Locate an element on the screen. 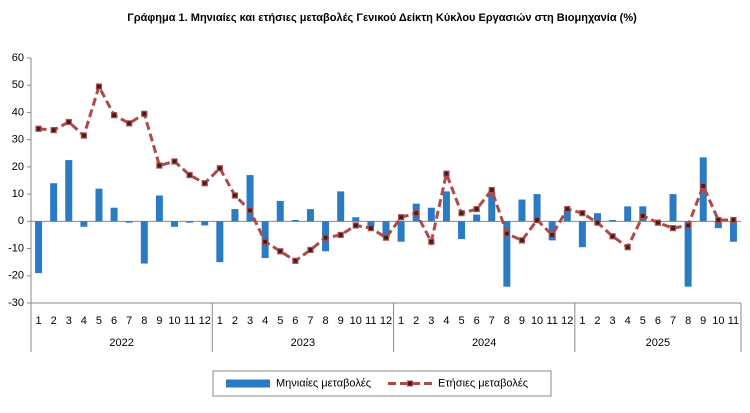 This screenshot has width=750, height=413. y-tick-label: 0 is located at coordinates (21, 221).